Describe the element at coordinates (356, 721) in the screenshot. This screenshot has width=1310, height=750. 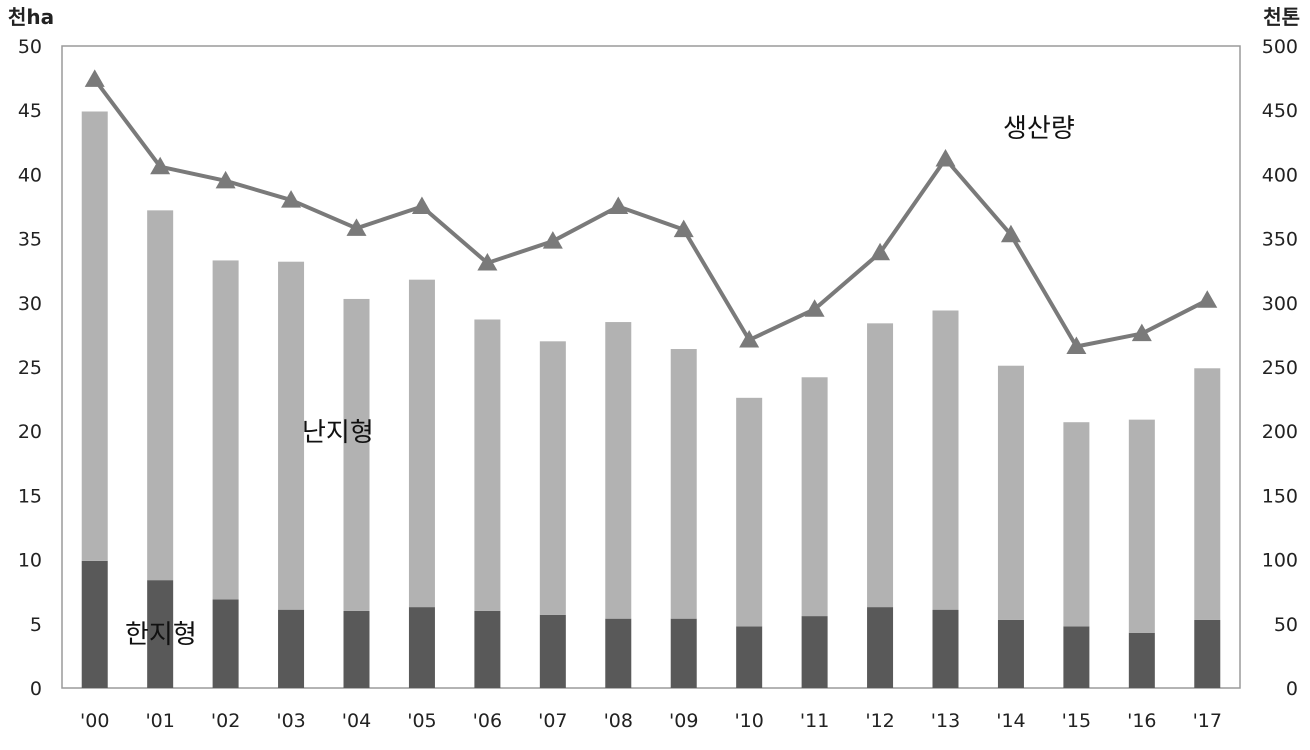
I see `x-tick-label: '04` at that location.